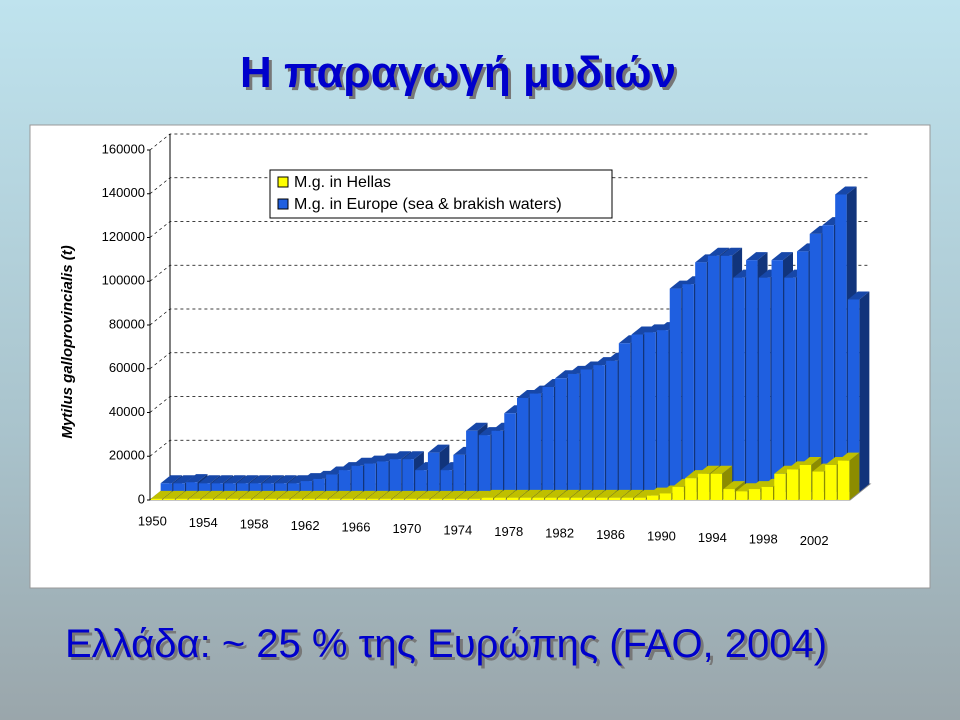 This screenshot has width=960, height=720. What do you see at coordinates (712, 537) in the screenshot?
I see `x-tick-label: 1994` at bounding box center [712, 537].